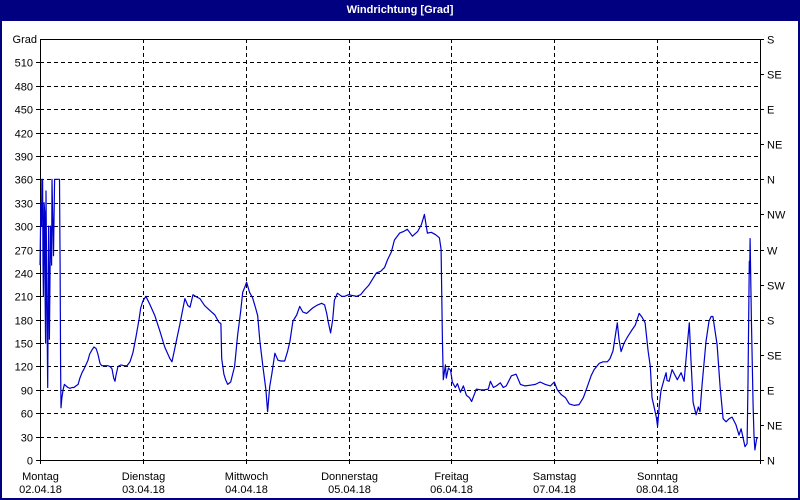 The width and height of the screenshot is (800, 500). What do you see at coordinates (24, 64) in the screenshot?
I see `y-axis-left-tick-label: 510` at bounding box center [24, 64].